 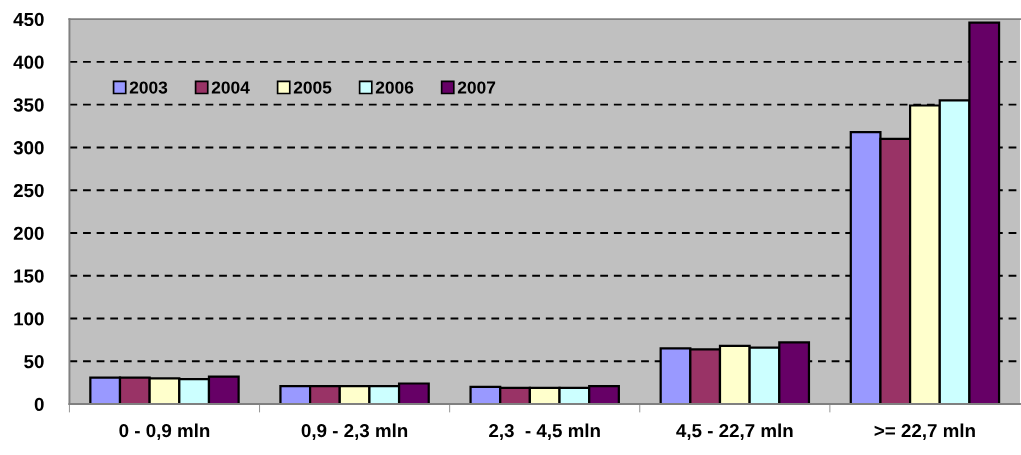 I want to click on x-tick-label: 4,5 - 22,7 mln, so click(x=734, y=431).